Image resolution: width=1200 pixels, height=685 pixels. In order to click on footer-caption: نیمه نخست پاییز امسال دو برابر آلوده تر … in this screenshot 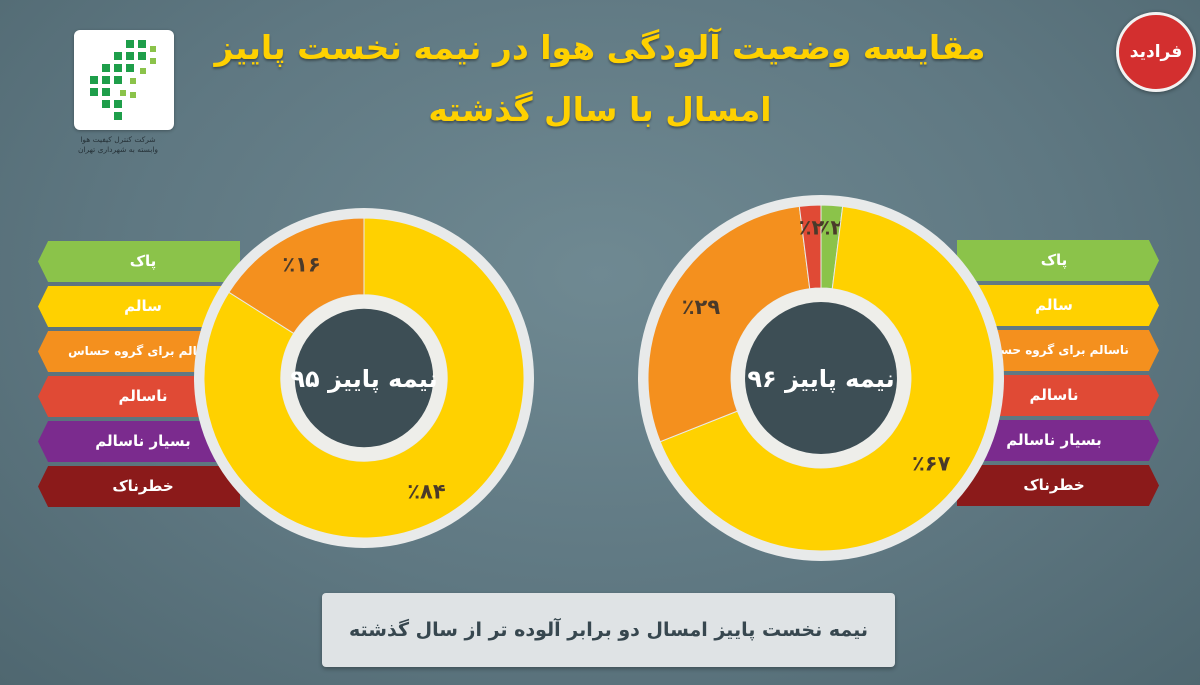, I will do `click(608, 630)`.